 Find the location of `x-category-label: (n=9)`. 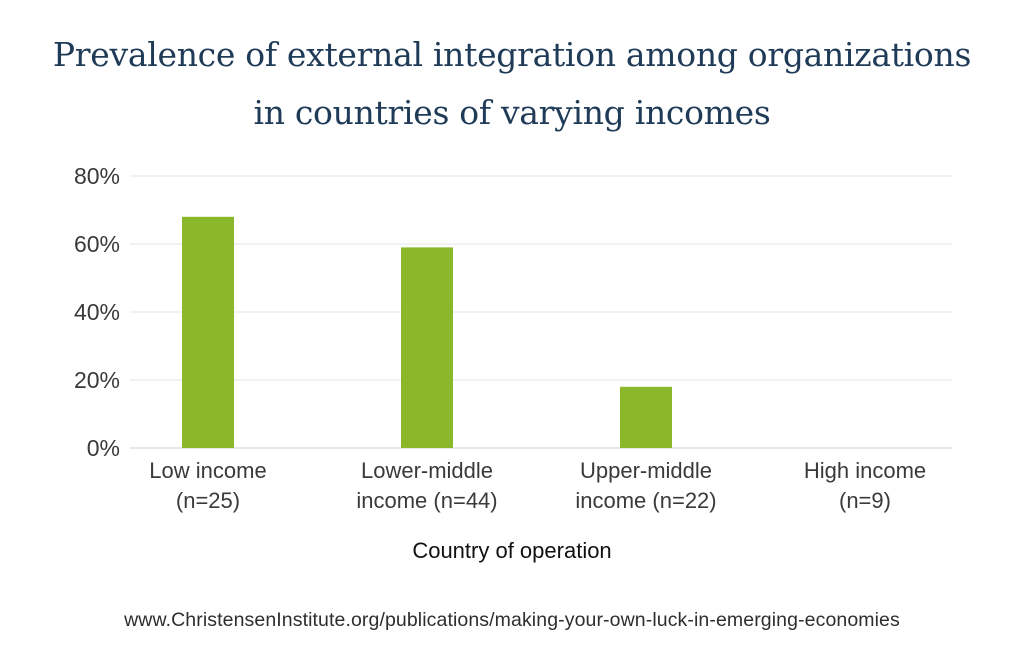

x-category-label: (n=9) is located at coordinates (865, 500).